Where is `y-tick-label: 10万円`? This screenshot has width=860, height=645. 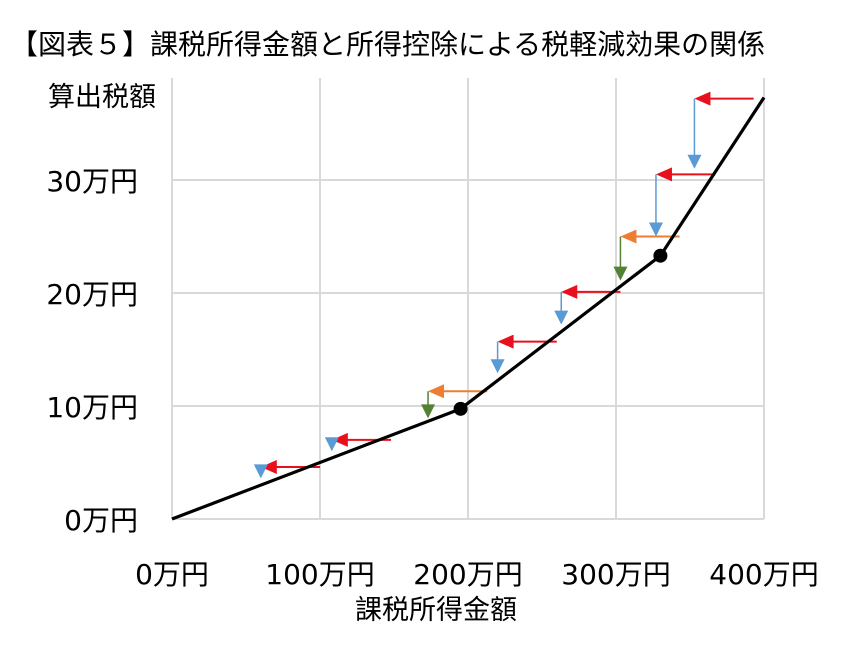
y-tick-label: 10万円 is located at coordinates (92, 407).